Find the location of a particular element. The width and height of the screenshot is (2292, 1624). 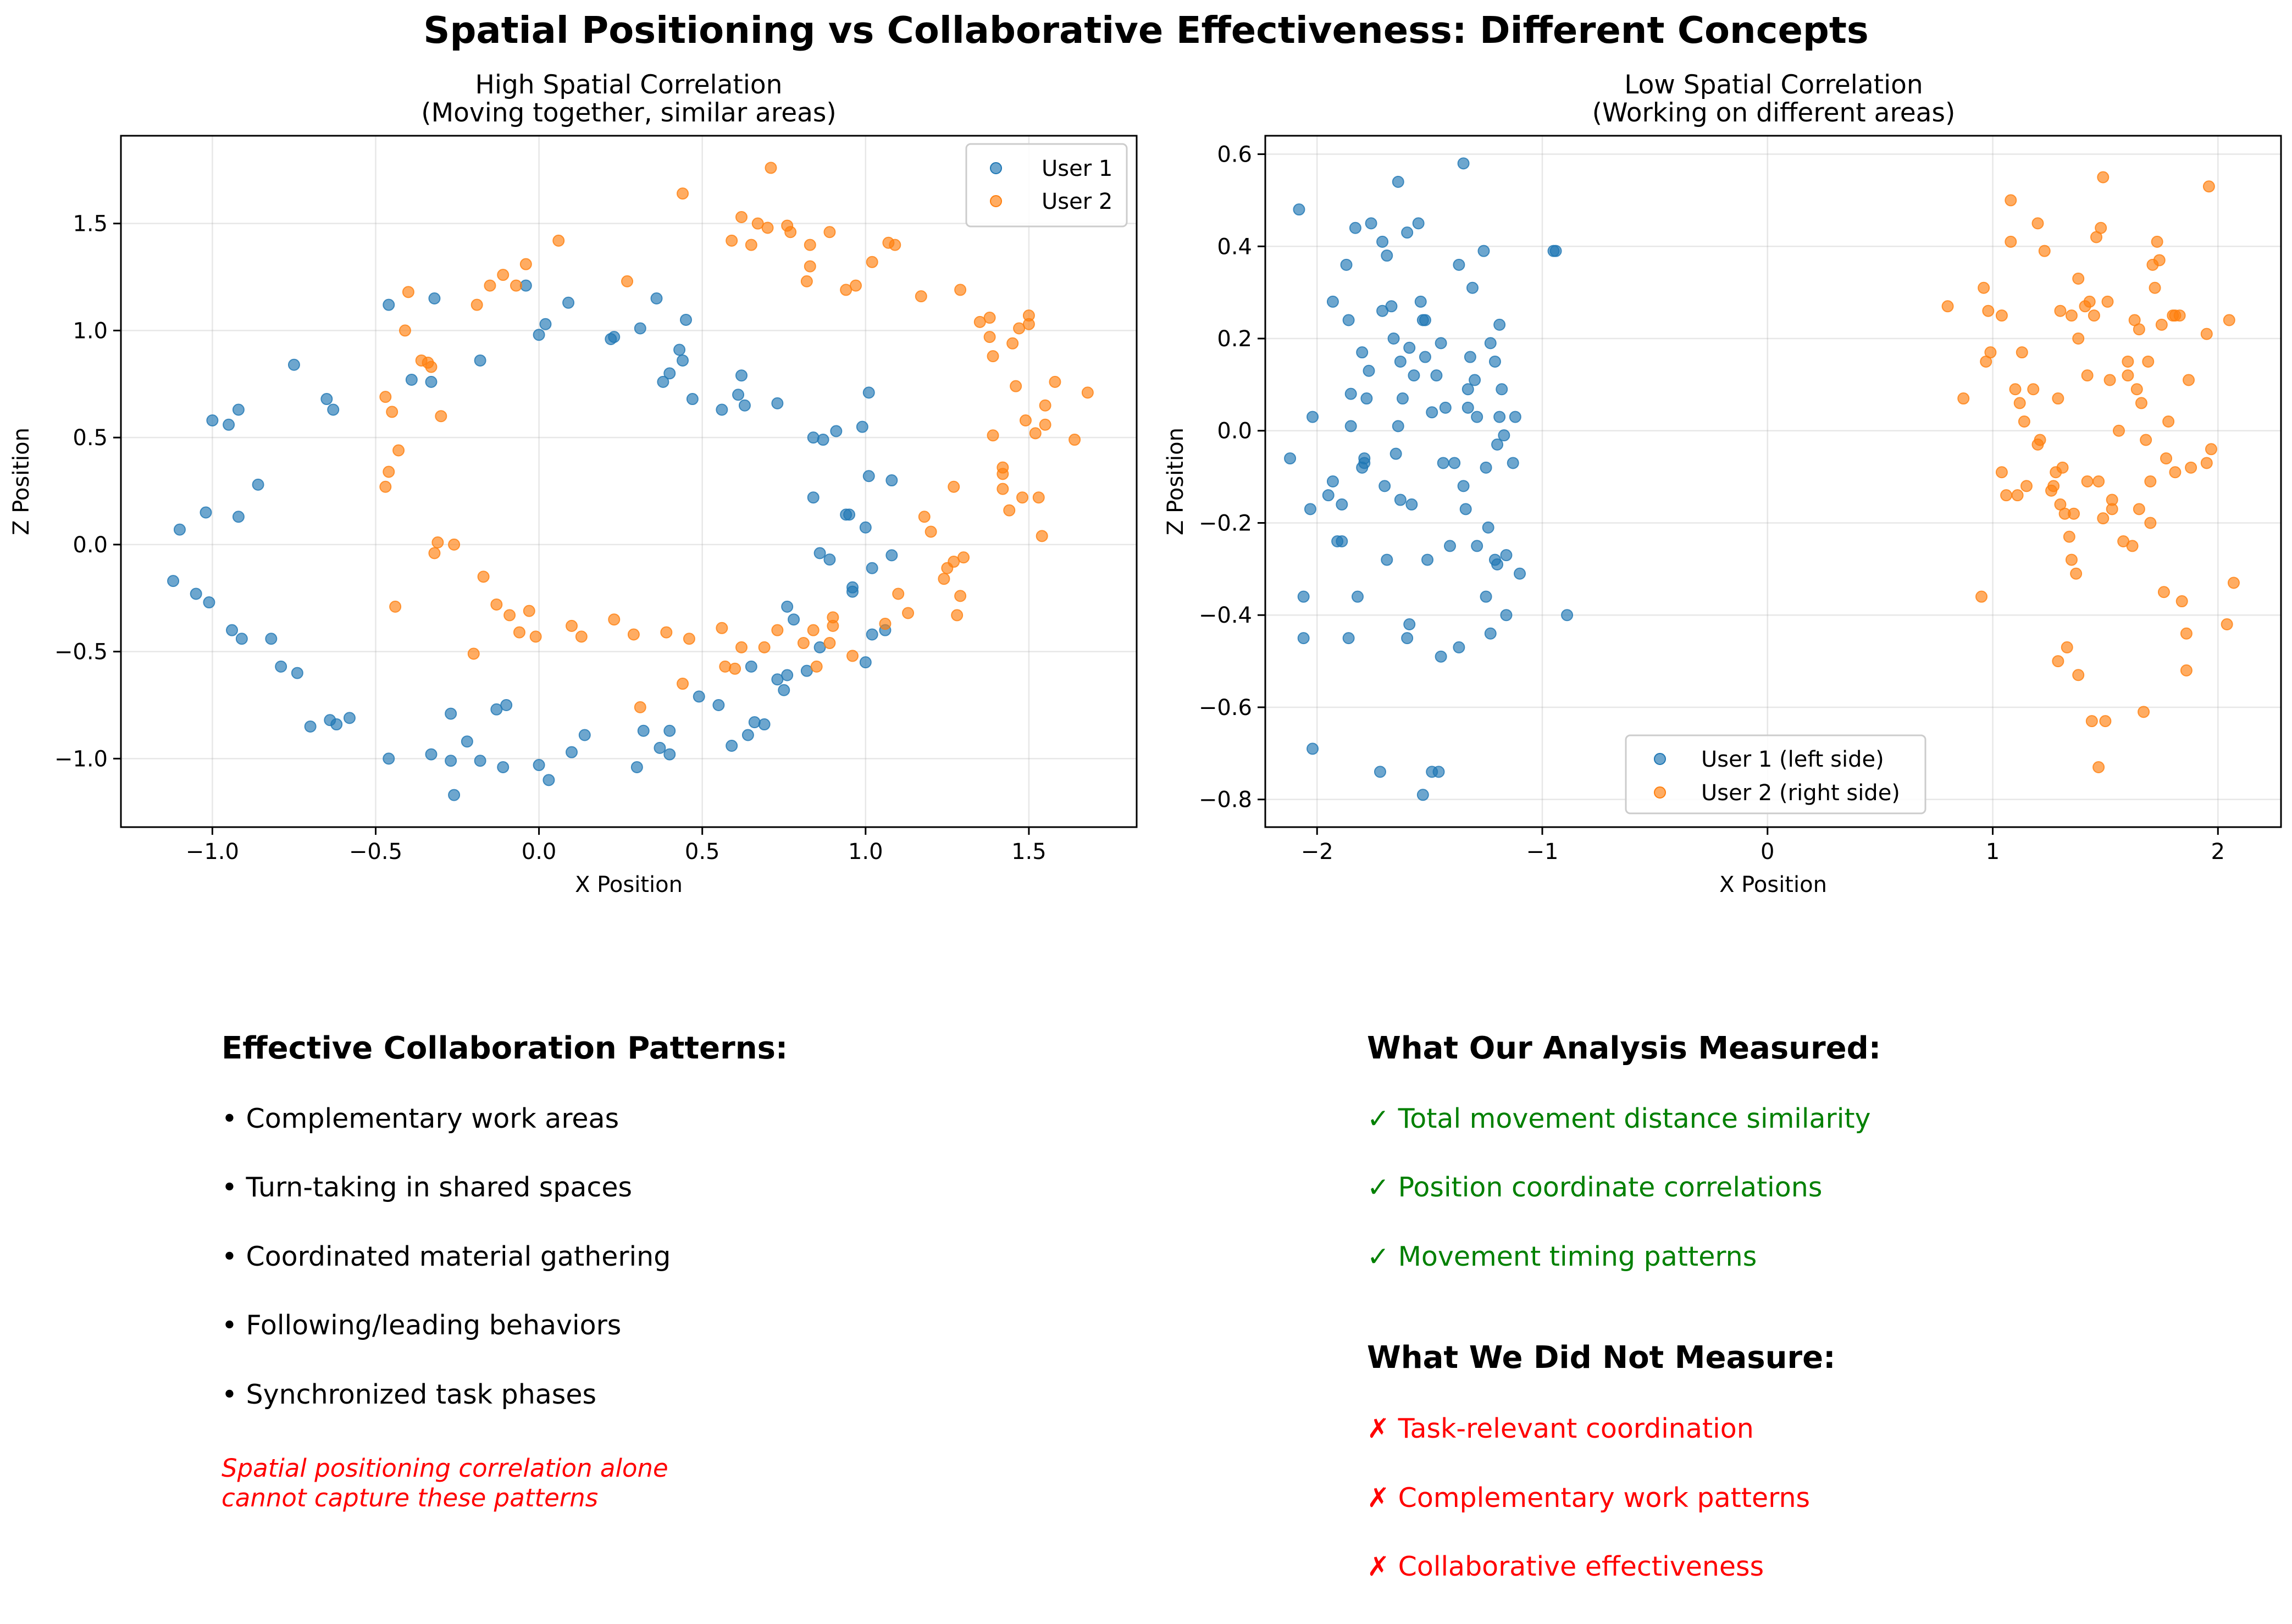

chart2-y-tick-label: 0.0 is located at coordinates (1234, 431).